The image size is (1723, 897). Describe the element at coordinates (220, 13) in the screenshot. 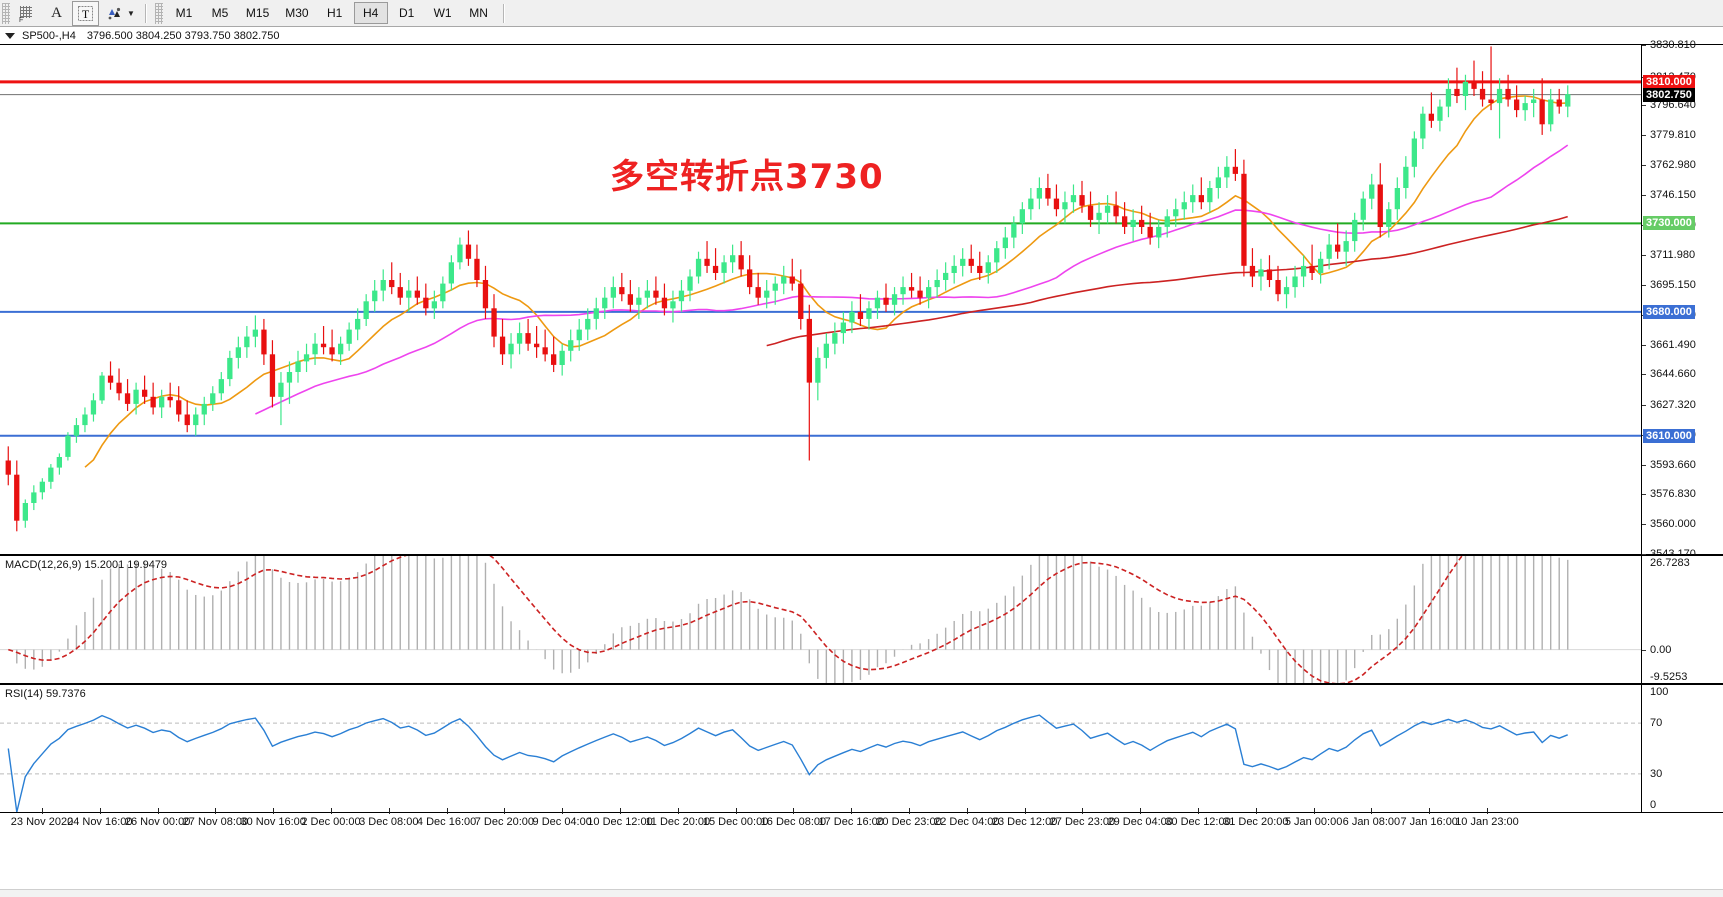

I see `timeframe-m5: M5` at that location.